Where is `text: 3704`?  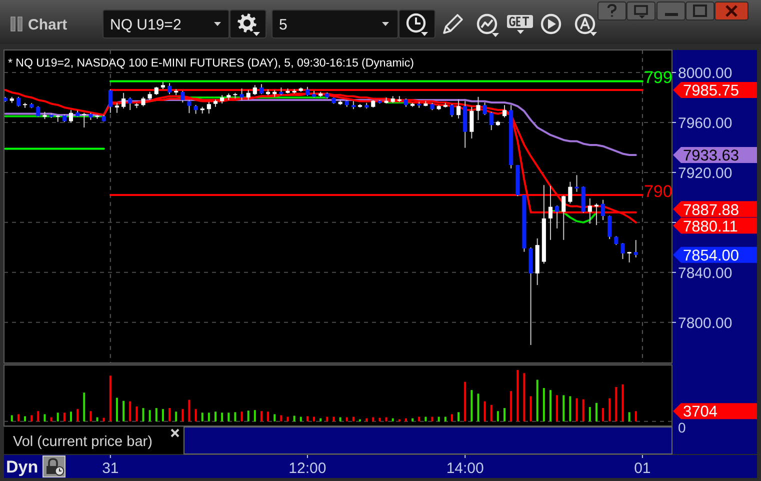
text: 3704 is located at coordinates (700, 412).